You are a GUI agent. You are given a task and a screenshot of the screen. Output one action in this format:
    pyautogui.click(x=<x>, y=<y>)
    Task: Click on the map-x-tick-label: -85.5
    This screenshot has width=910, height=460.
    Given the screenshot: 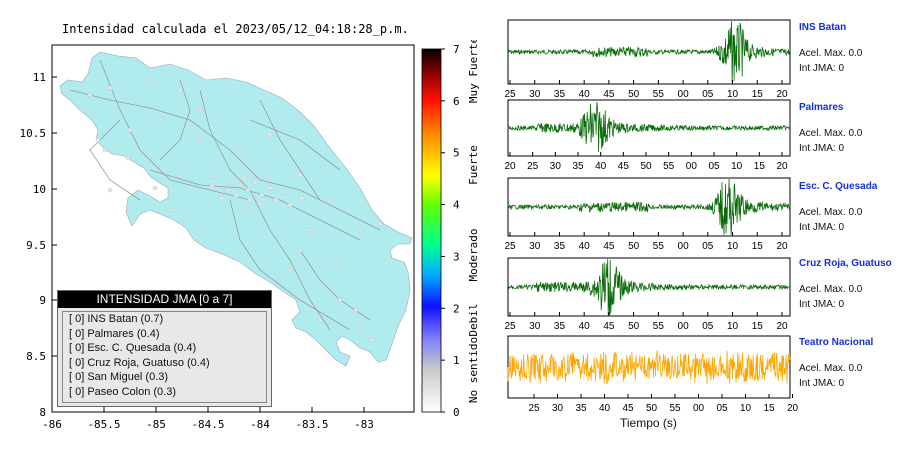 What is the action you would take?
    pyautogui.click(x=103, y=424)
    